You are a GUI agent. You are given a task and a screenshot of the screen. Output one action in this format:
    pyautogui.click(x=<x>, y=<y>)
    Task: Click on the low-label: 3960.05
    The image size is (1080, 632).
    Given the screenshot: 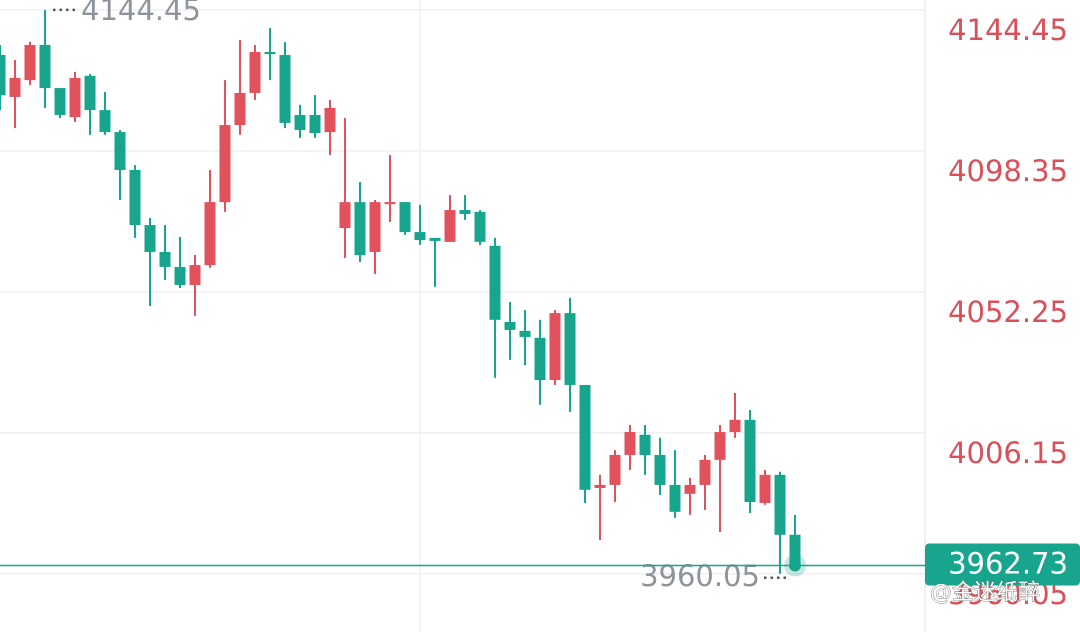 What is the action you would take?
    pyautogui.click(x=700, y=576)
    